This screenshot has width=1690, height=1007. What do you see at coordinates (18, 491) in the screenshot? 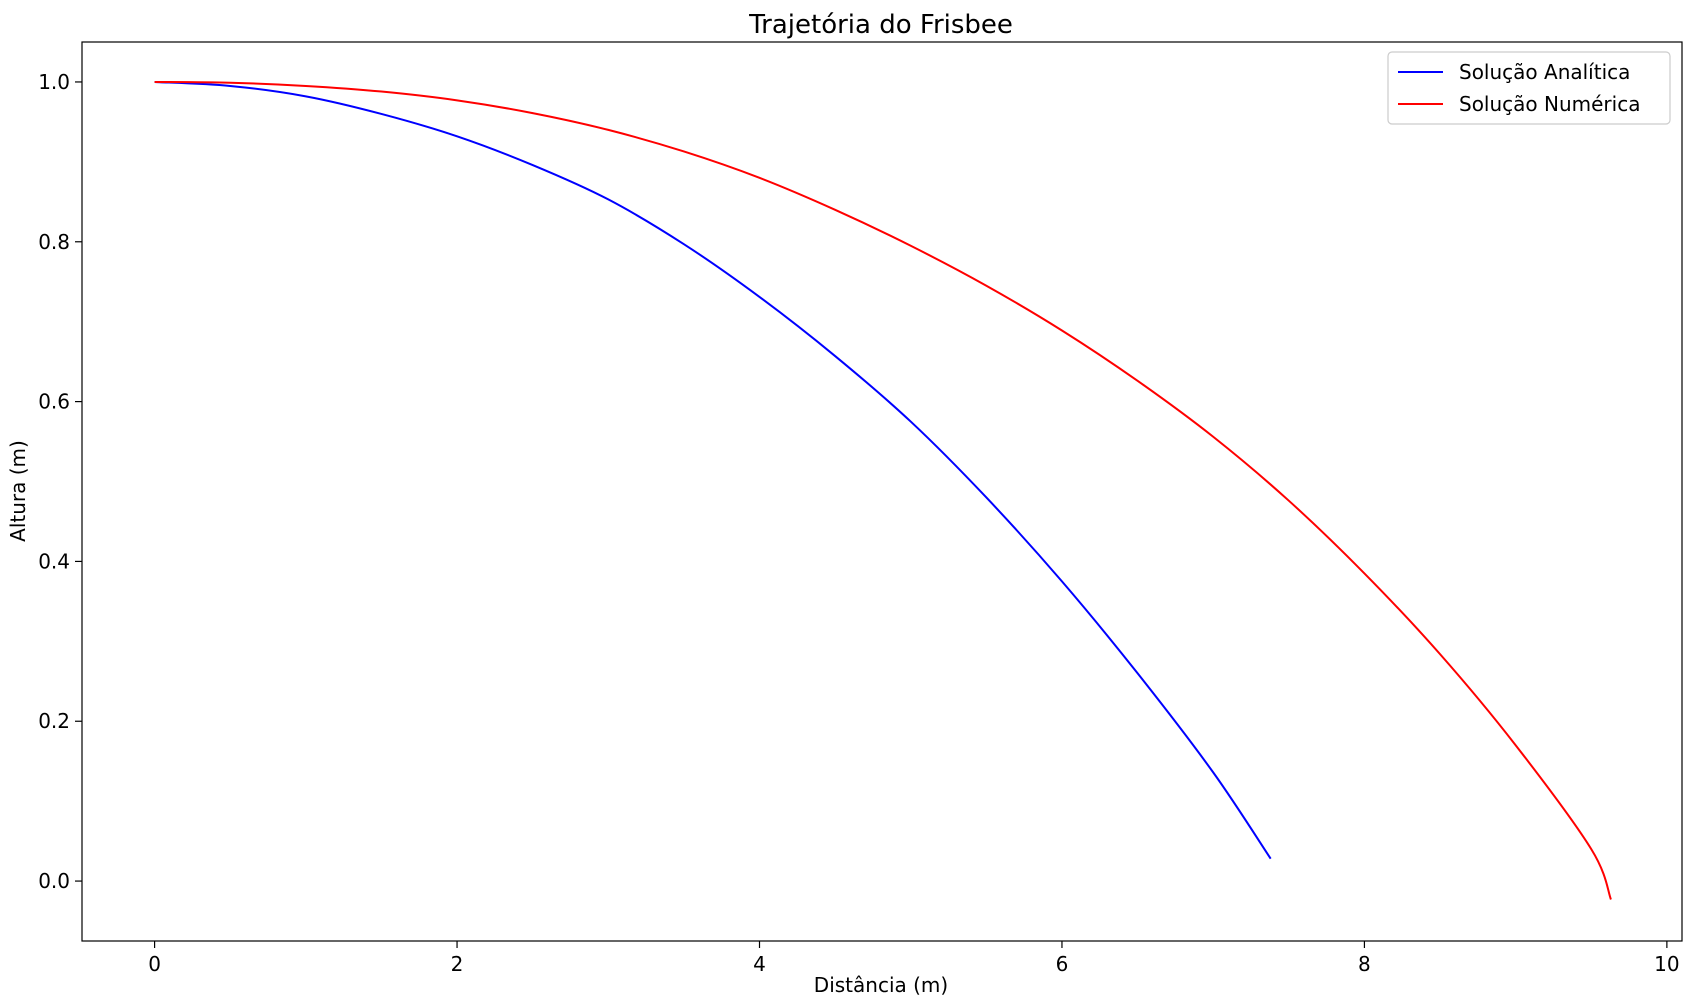
I see `y-axis-label: Altura (m)` at bounding box center [18, 491].